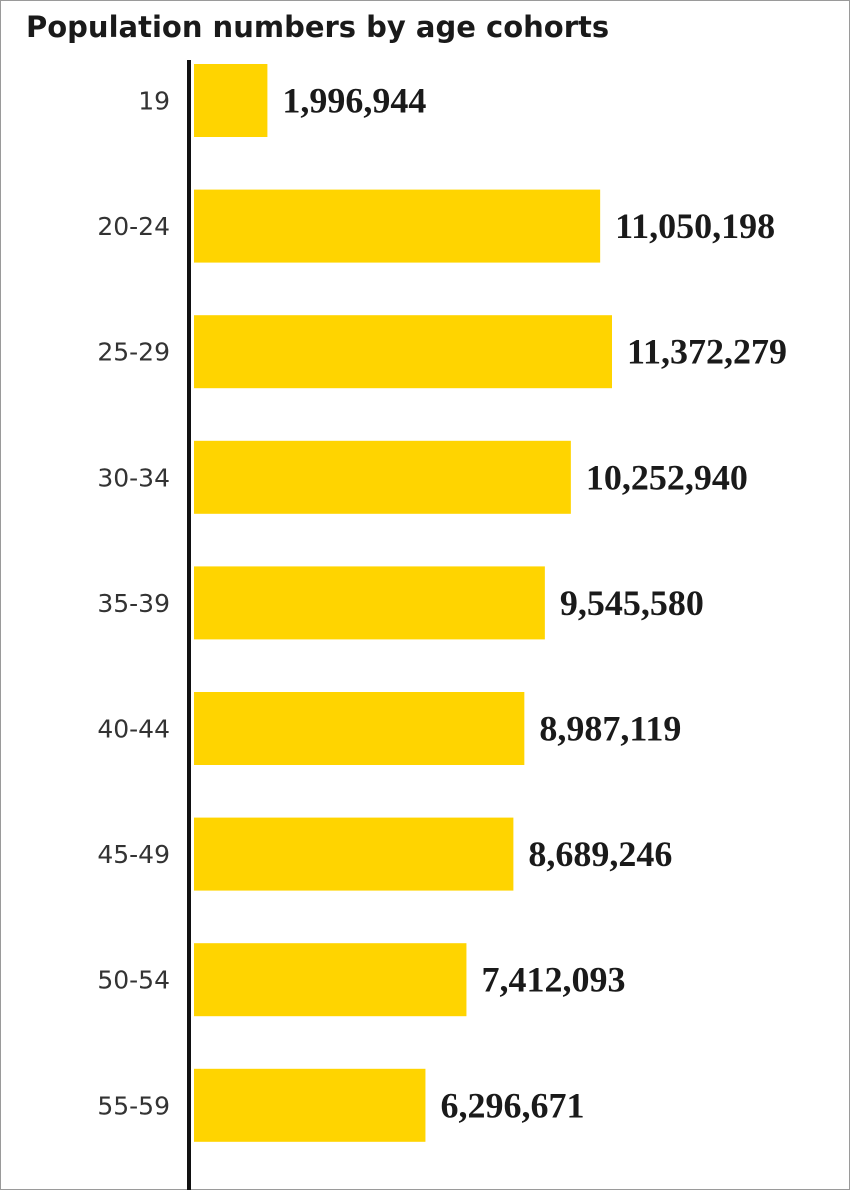 This screenshot has width=850, height=1190. What do you see at coordinates (707, 352) in the screenshot?
I see `value-label: 11,372,279` at bounding box center [707, 352].